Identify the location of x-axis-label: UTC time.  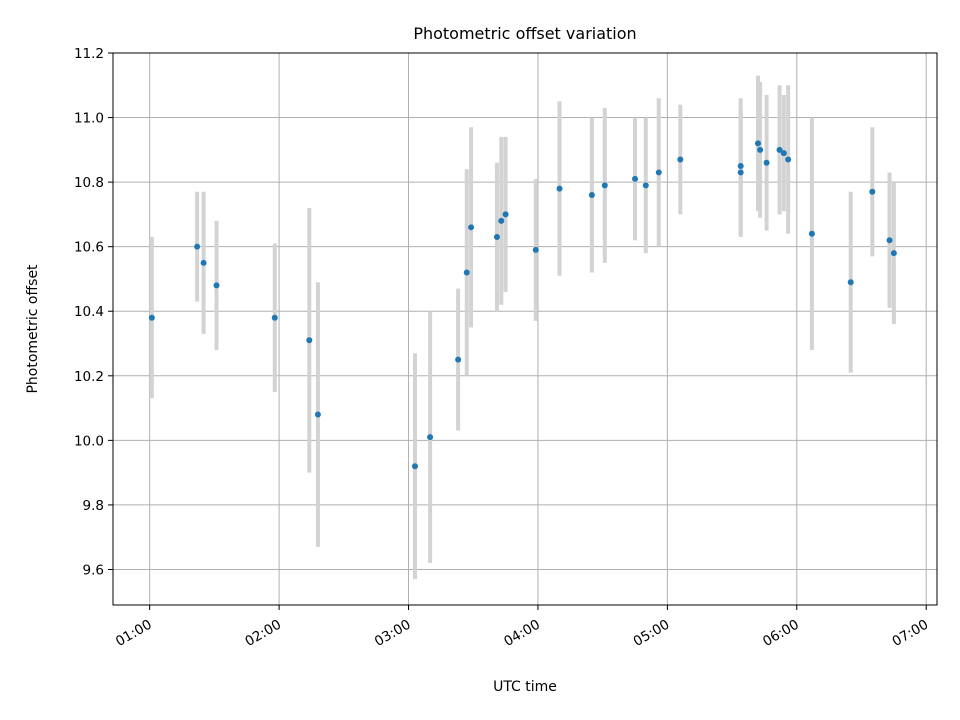
(525, 687).